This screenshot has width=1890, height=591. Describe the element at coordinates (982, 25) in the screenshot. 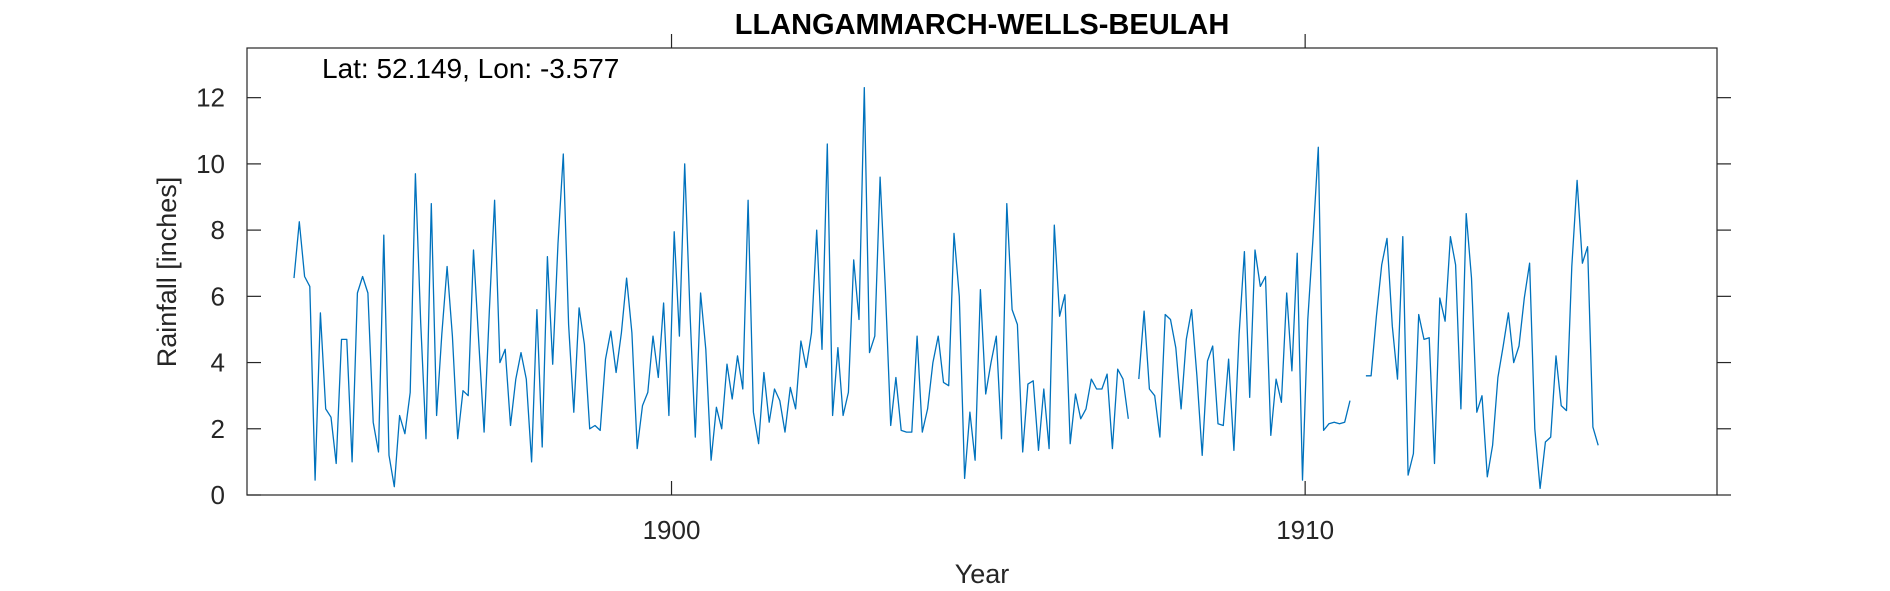

I see `chart-title: LLANGAMMARCH-WELLS-BEULAH` at that location.